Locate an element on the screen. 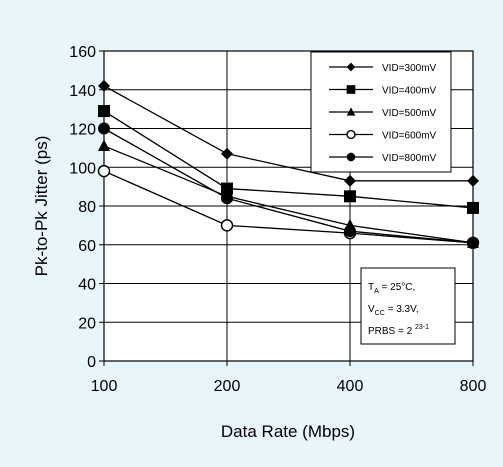 The image size is (503, 467). legend-item: VID=800mV is located at coordinates (383, 158).